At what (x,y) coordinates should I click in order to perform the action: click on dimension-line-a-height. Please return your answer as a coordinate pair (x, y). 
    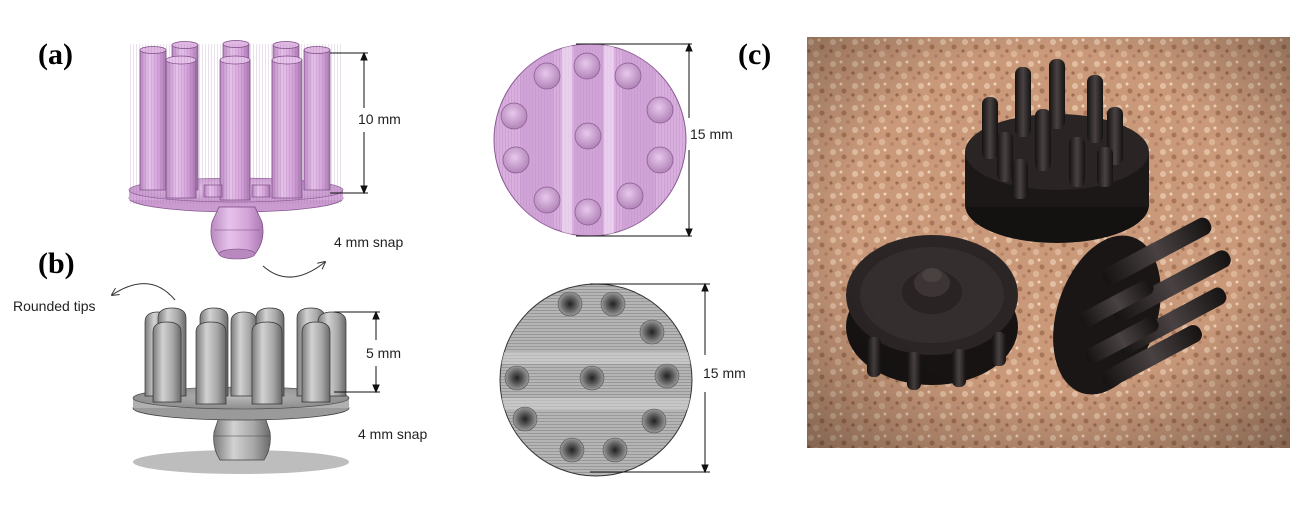
    Looking at the image, I should click on (349, 123).